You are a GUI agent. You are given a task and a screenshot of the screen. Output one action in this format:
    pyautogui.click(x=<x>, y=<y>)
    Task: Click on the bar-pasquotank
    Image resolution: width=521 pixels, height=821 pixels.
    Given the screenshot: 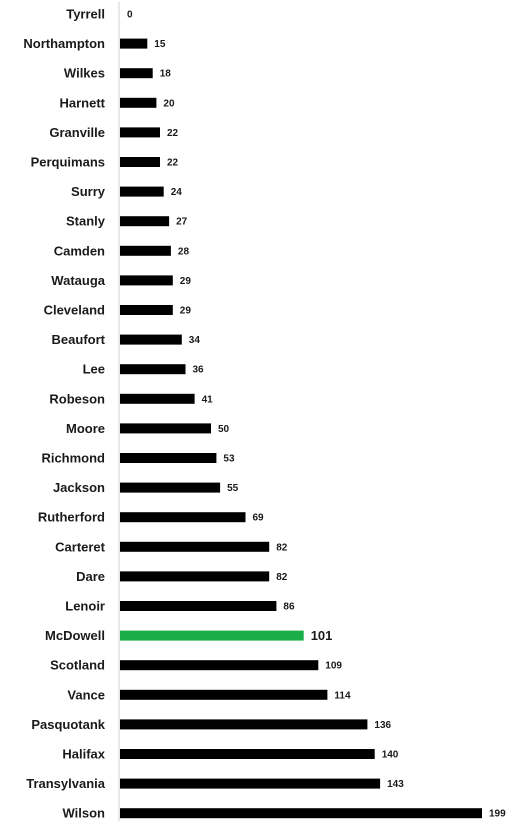 What is the action you would take?
    pyautogui.click(x=244, y=724)
    